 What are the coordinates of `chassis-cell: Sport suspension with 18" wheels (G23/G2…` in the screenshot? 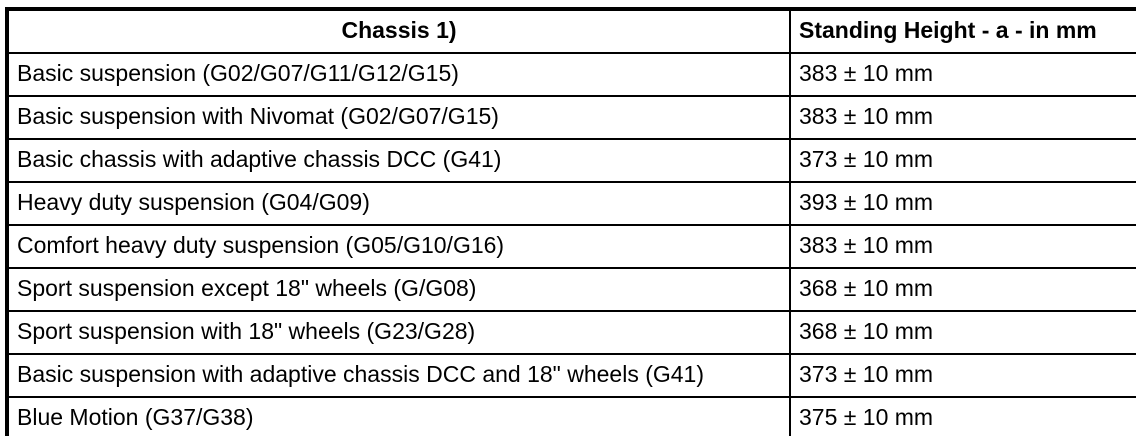 It's located at (398, 332).